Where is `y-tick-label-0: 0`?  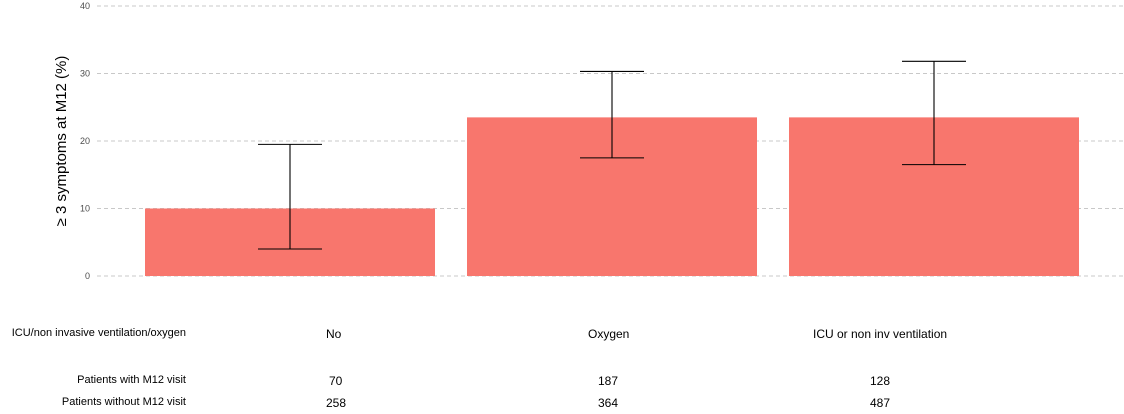 y-tick-label-0: 0 is located at coordinates (87, 276).